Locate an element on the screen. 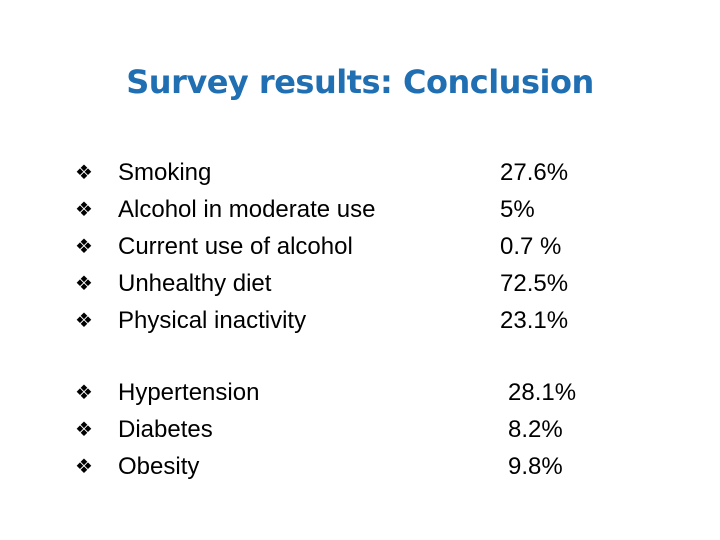 The height and width of the screenshot is (540, 720). item-value: 28.1% is located at coordinates (542, 392).